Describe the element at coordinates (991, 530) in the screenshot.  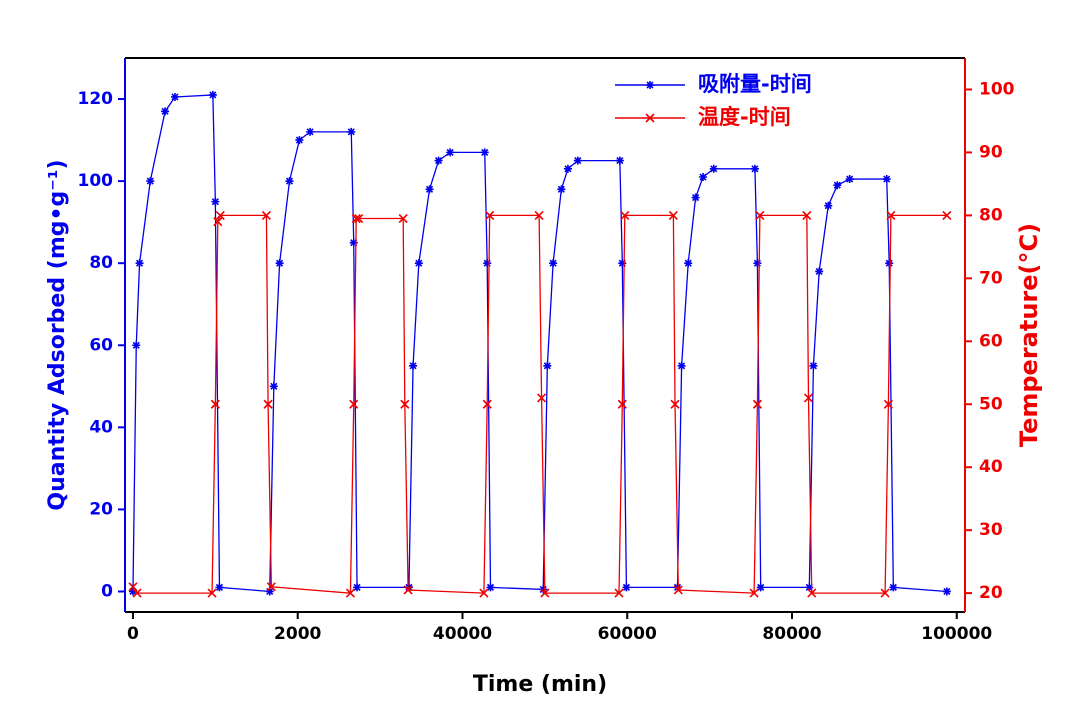
I see `y2-tick-label: 30` at that location.